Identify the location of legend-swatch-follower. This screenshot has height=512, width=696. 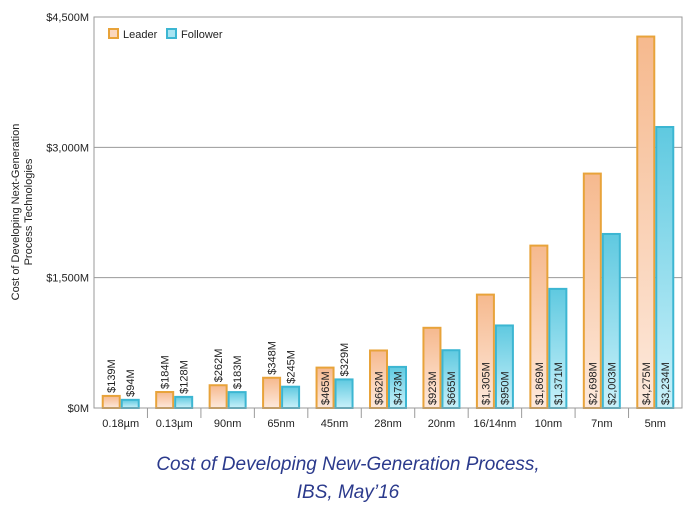
(171, 33).